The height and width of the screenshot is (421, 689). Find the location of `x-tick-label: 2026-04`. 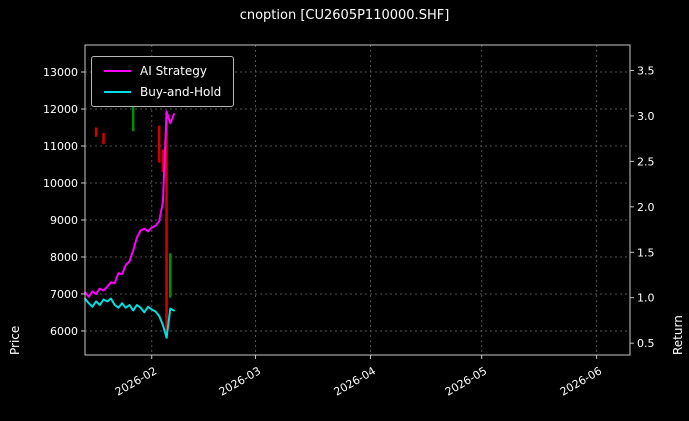

x-tick-label: 2026-04 is located at coordinates (355, 381).